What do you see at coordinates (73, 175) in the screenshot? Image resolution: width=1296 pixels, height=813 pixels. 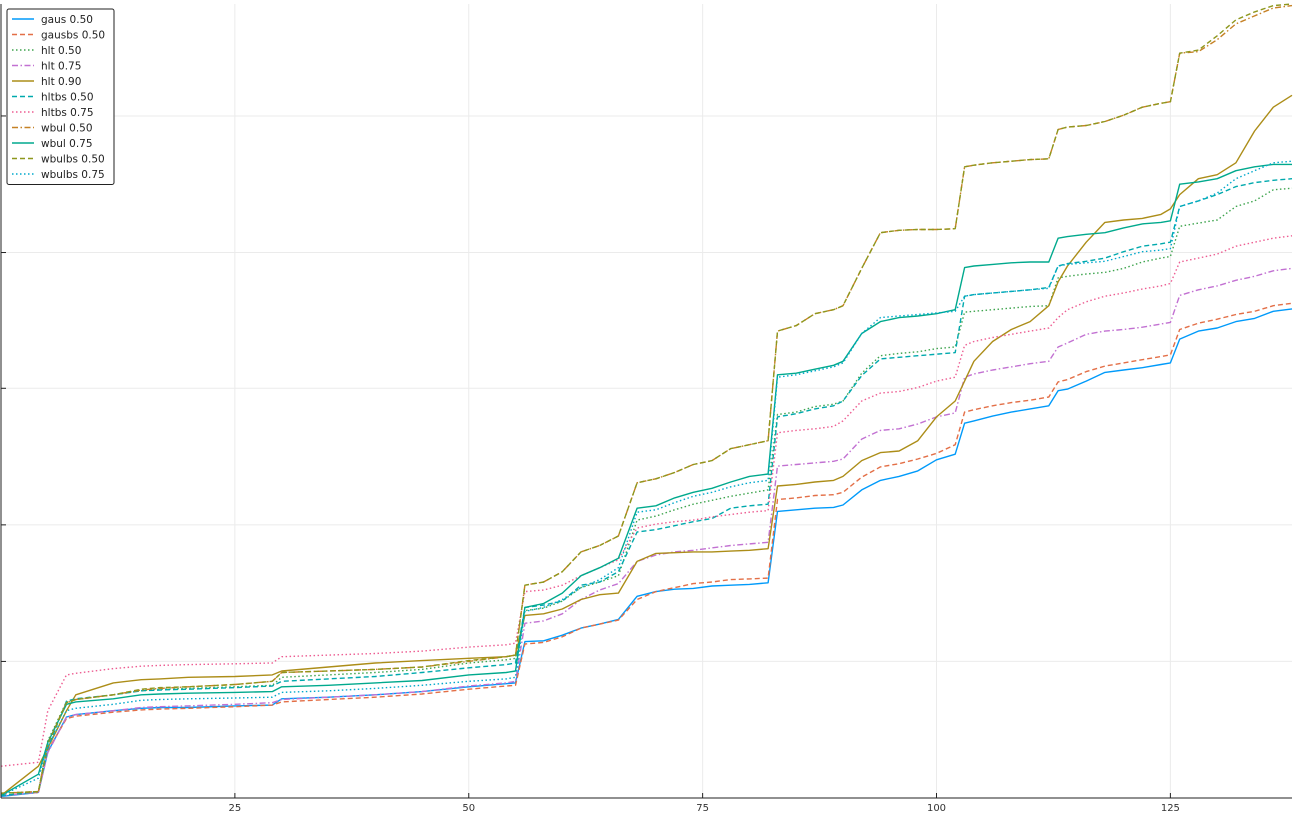 I see `legend-label: wbulbs 0.75` at bounding box center [73, 175].